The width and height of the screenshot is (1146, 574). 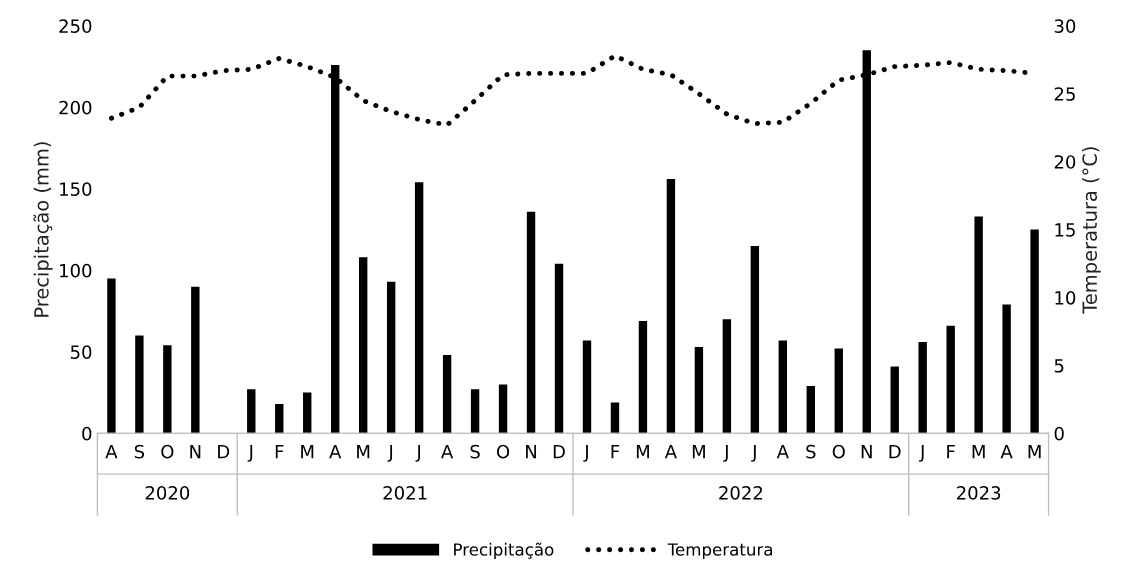 I want to click on y-axis-title: Precipitação (mm), so click(x=43, y=229).